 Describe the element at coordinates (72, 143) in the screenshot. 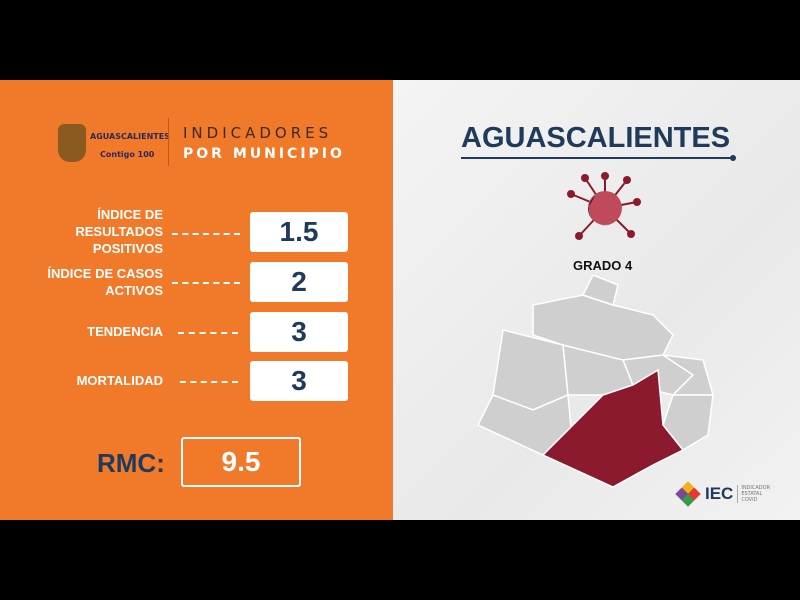

I see `crest-icon` at that location.